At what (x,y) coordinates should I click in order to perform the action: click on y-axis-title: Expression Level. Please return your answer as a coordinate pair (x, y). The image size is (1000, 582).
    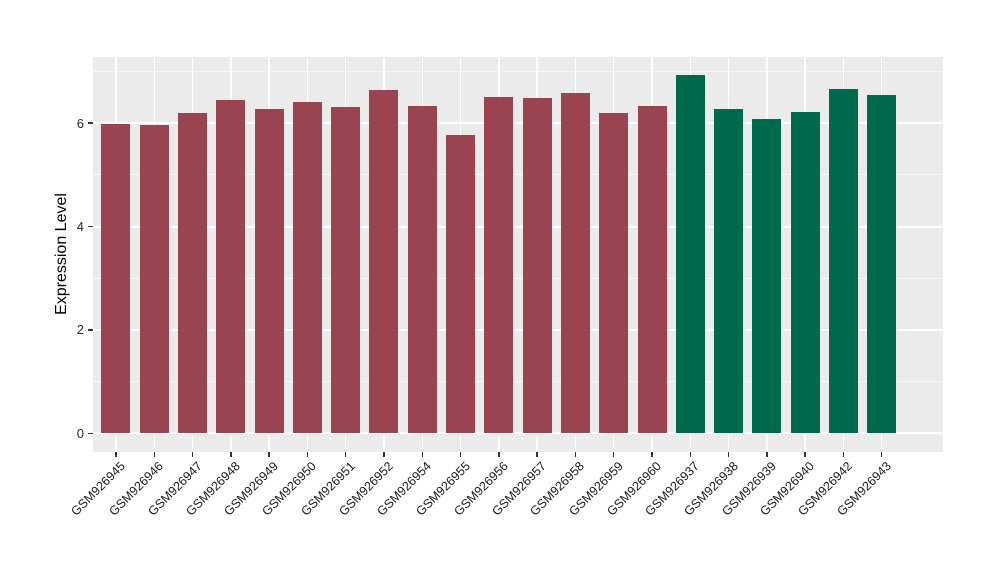
    Looking at the image, I should click on (61, 254).